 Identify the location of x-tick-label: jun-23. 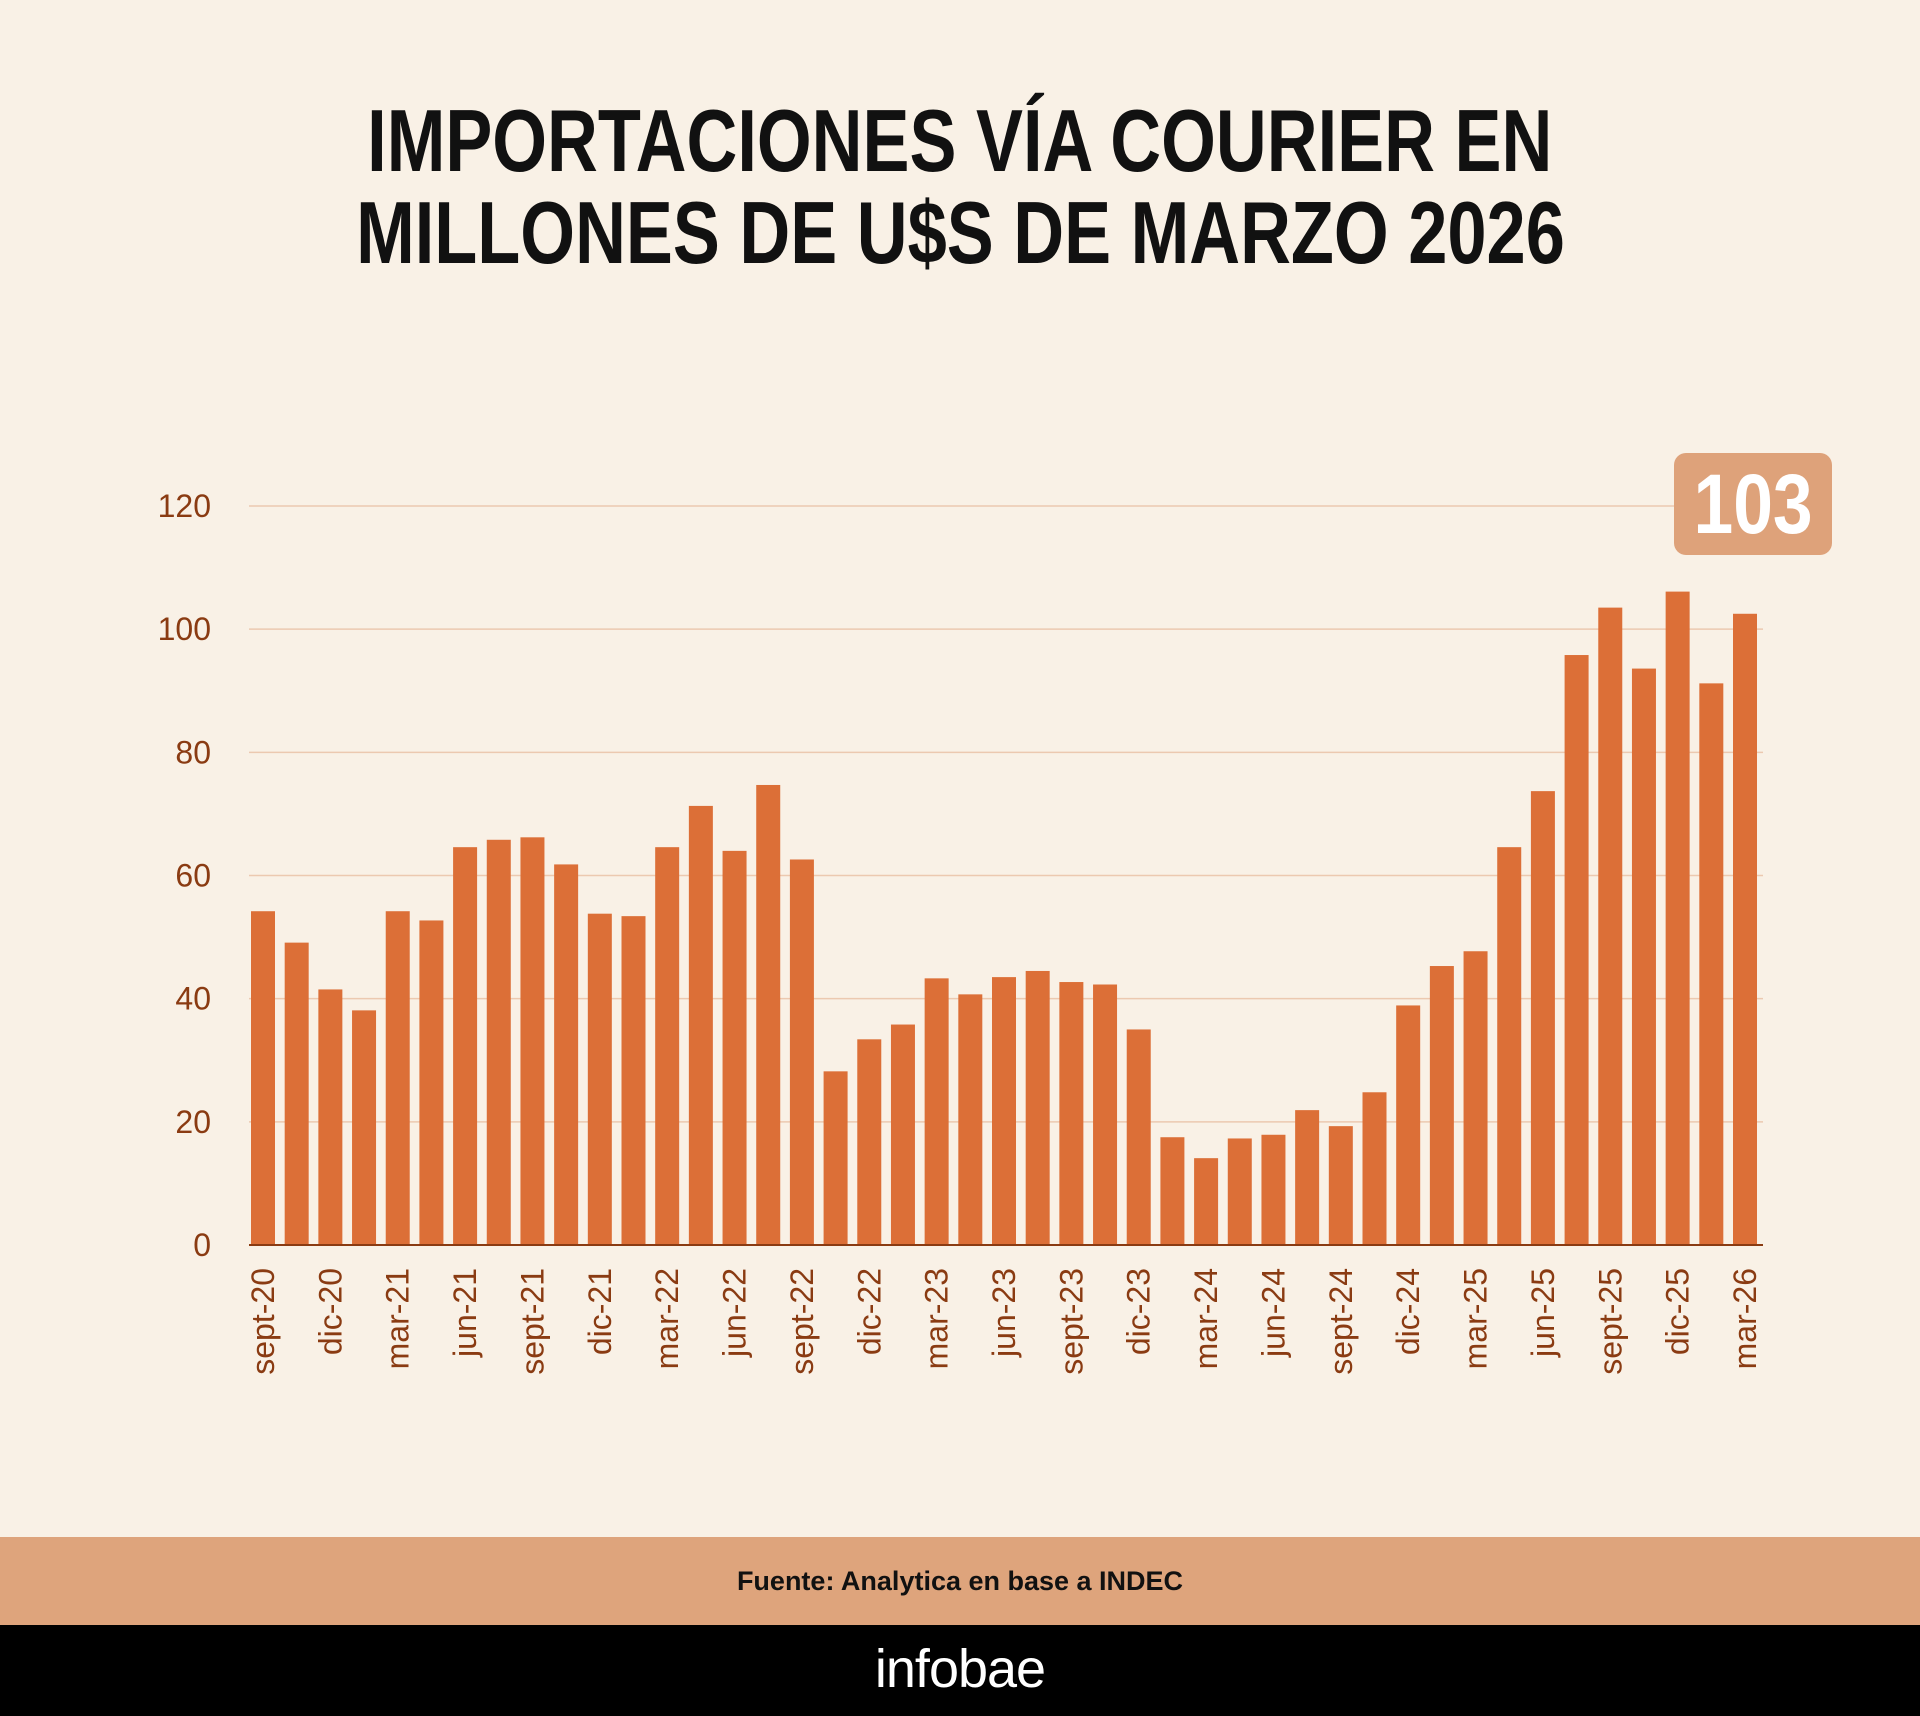
(1004, 1313).